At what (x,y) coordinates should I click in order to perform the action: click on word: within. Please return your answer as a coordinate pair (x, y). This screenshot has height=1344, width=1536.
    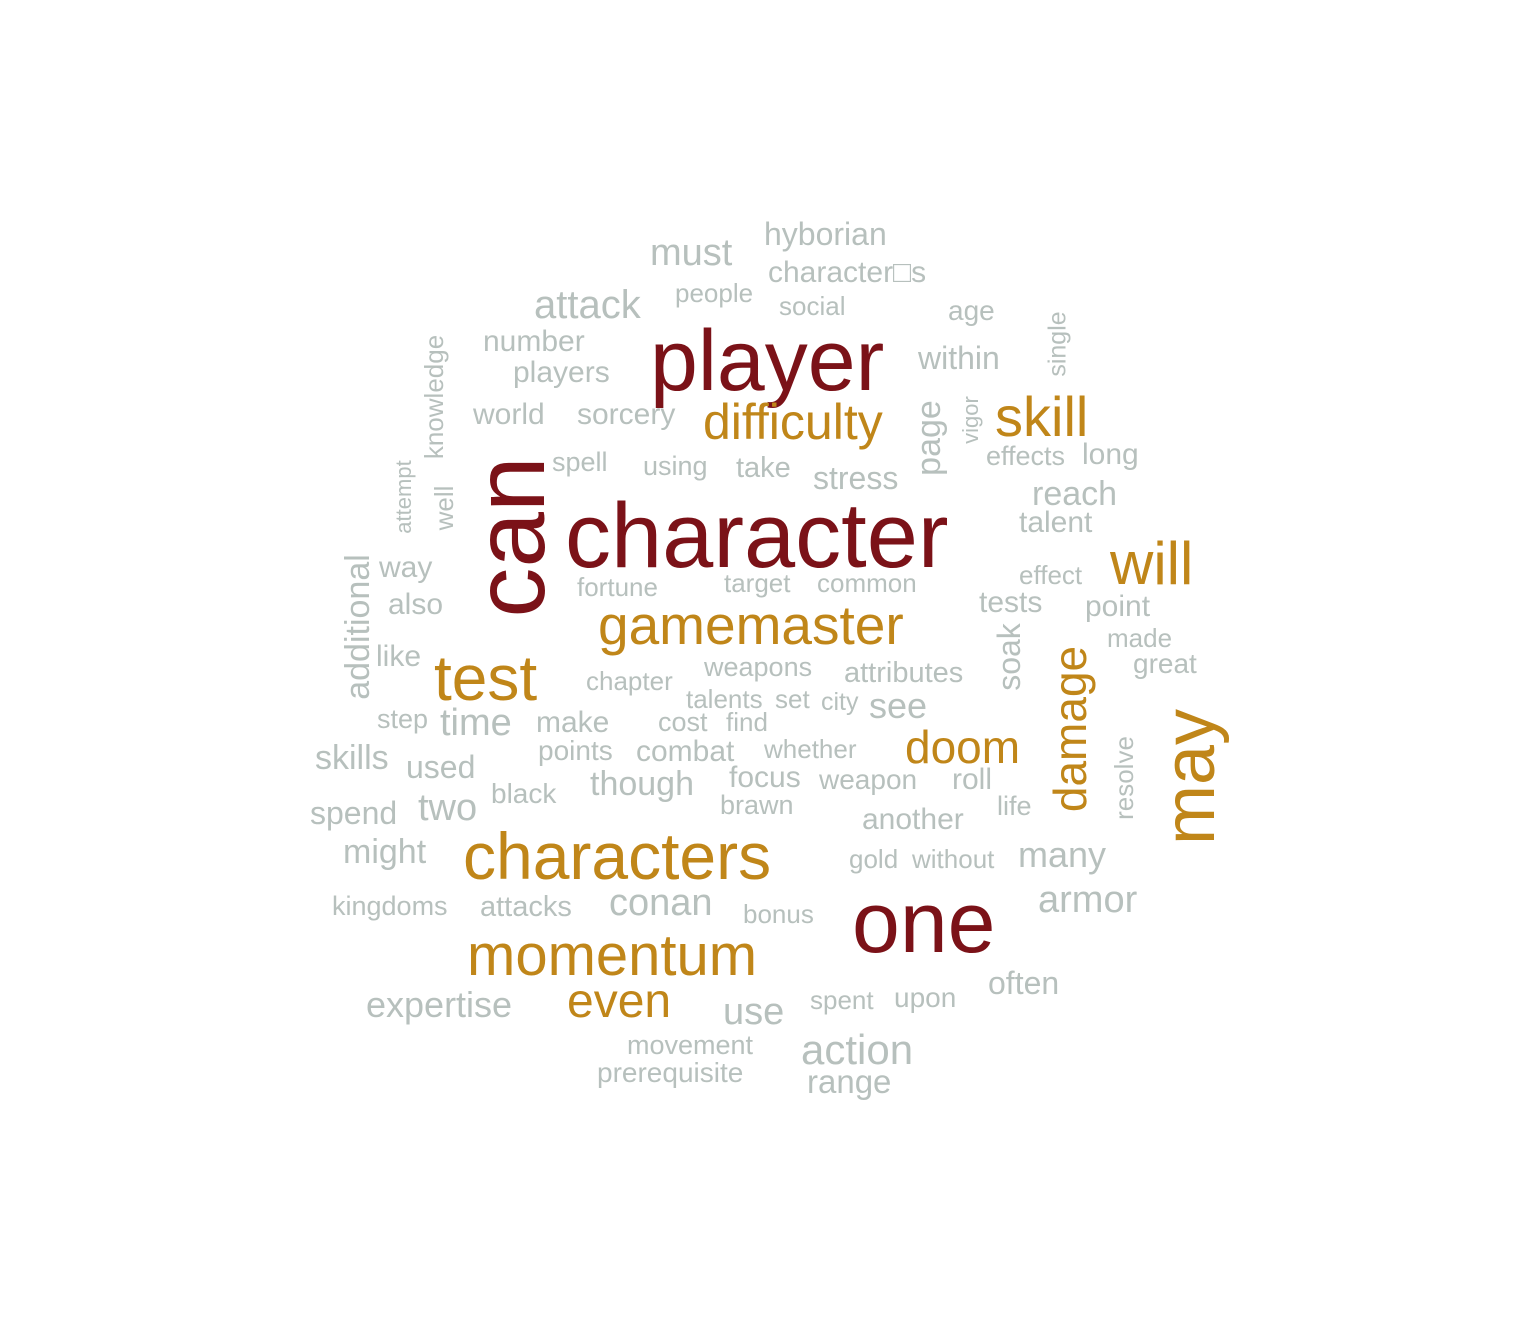
    Looking at the image, I should click on (959, 358).